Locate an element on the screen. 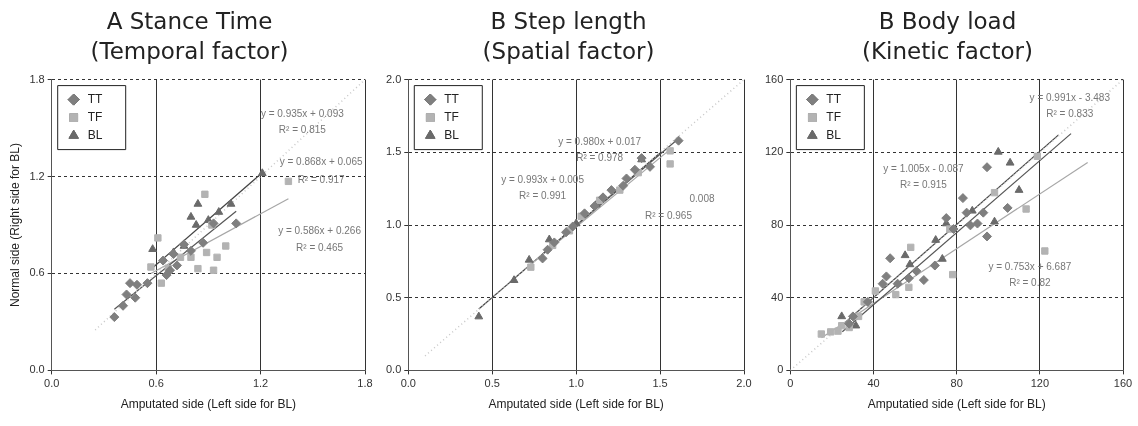 This screenshot has height=426, width=1138. annotation: y = 0.991x - 3.483 is located at coordinates (1070, 98).